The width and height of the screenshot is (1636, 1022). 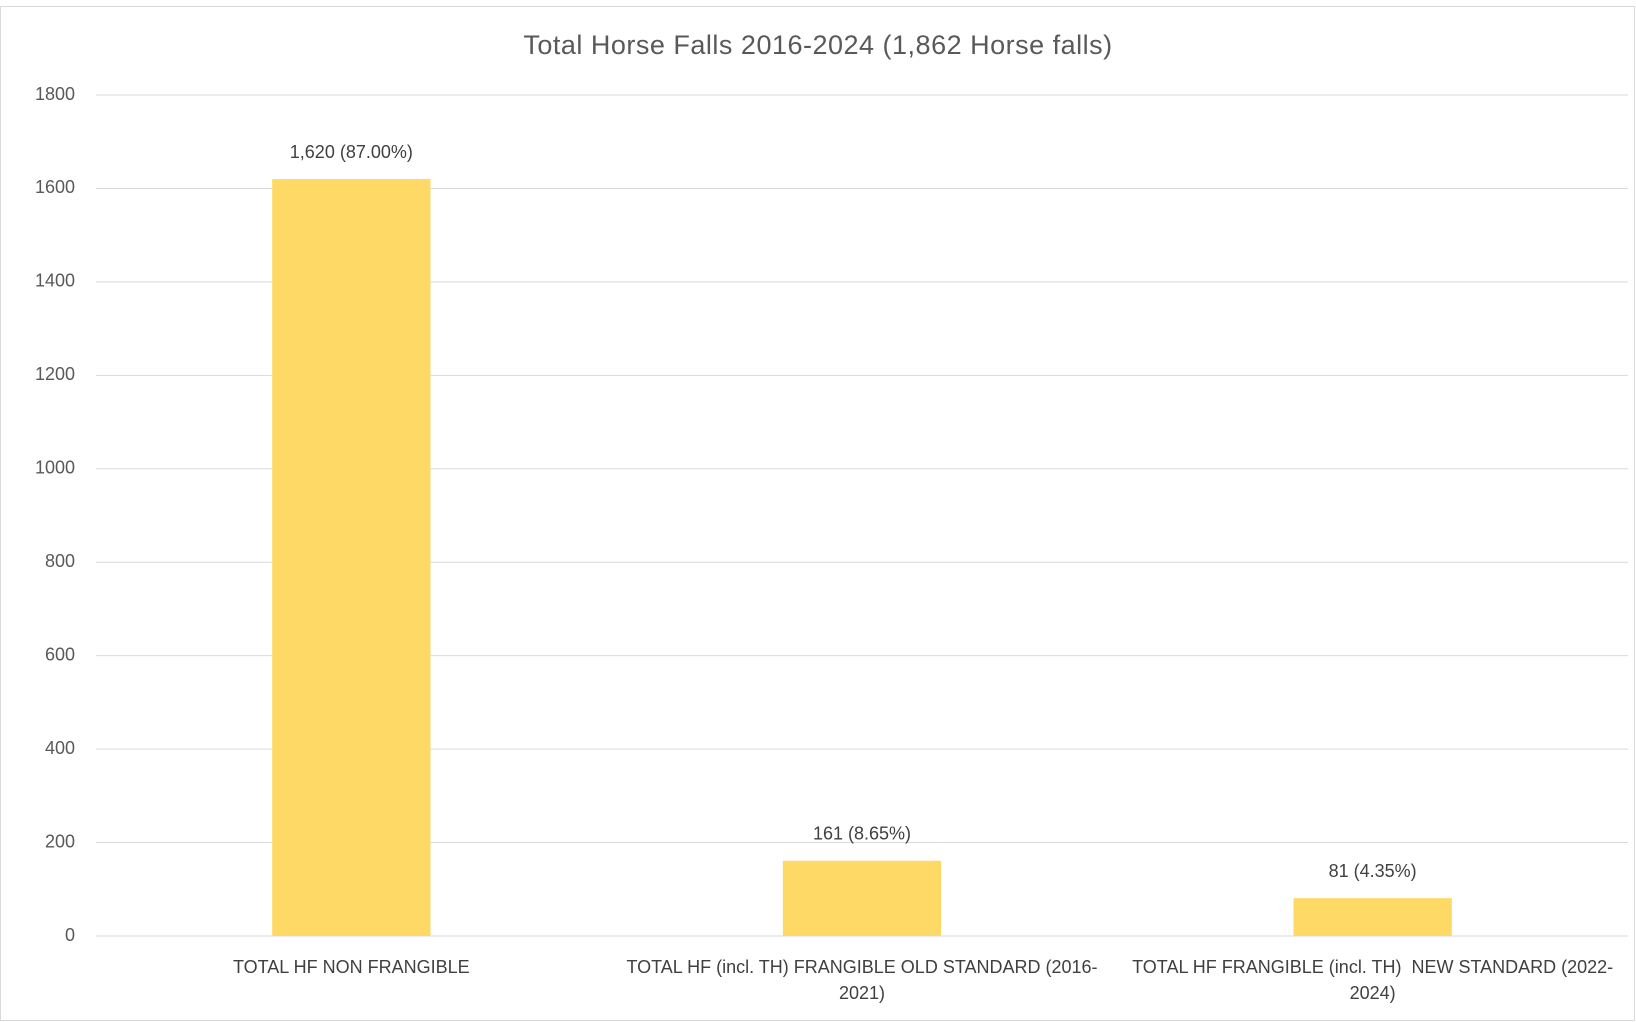 What do you see at coordinates (55, 281) in the screenshot?
I see `y-tick-label: 1400` at bounding box center [55, 281].